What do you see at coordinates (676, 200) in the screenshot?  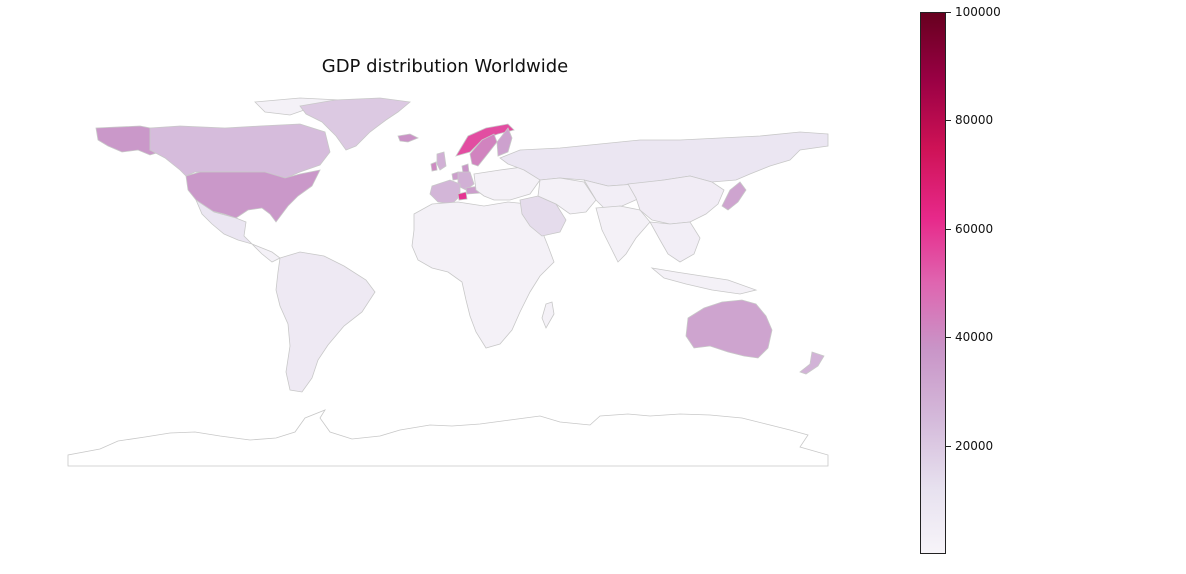 I see `region-china` at bounding box center [676, 200].